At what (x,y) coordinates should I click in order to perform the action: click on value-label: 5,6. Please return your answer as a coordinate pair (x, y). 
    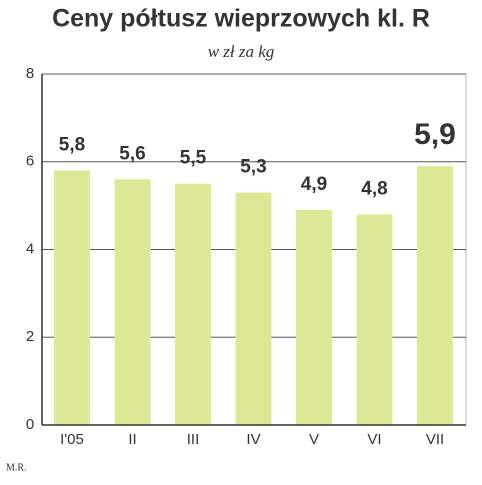
    Looking at the image, I should click on (132, 153).